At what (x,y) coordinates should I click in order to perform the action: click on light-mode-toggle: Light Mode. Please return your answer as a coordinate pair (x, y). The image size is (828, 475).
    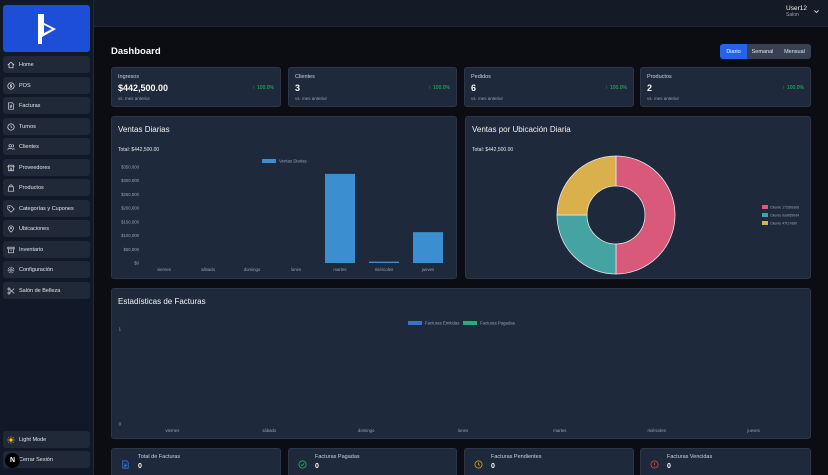
    Looking at the image, I should click on (46, 439).